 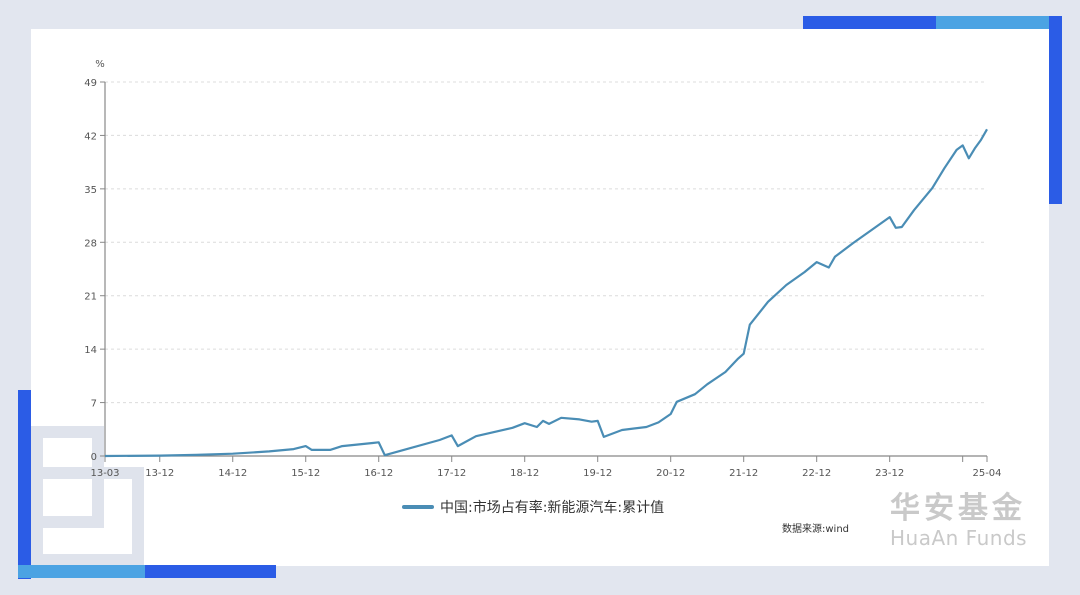 I want to click on svg-text: 23-12, so click(x=889, y=473).